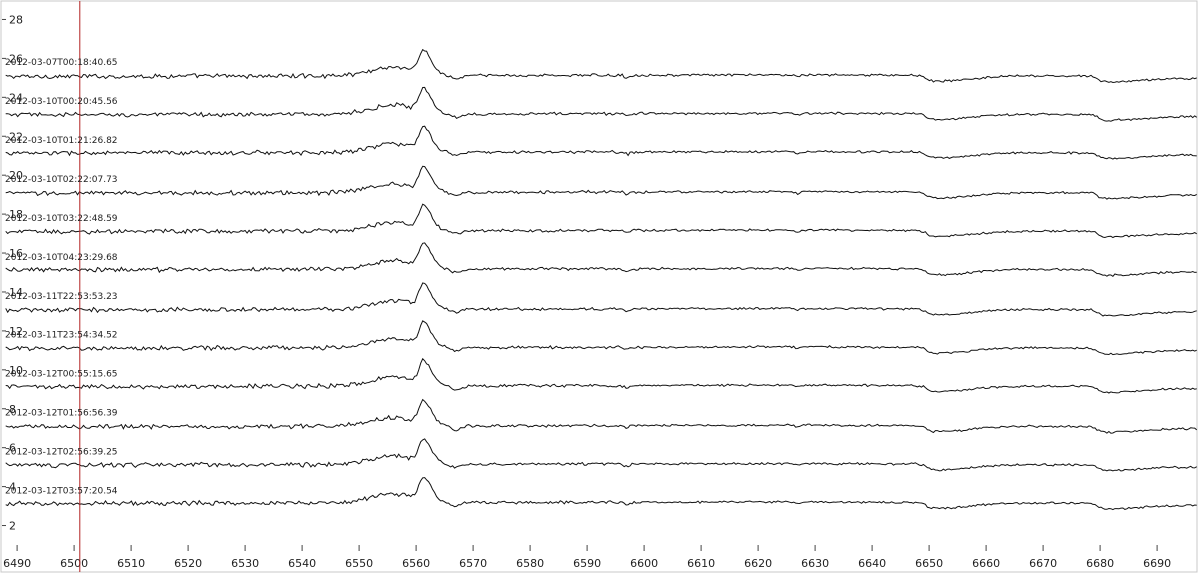 Image resolution: width=1200 pixels, height=578 pixels. I want to click on y-tick-label: 22, so click(16, 136).